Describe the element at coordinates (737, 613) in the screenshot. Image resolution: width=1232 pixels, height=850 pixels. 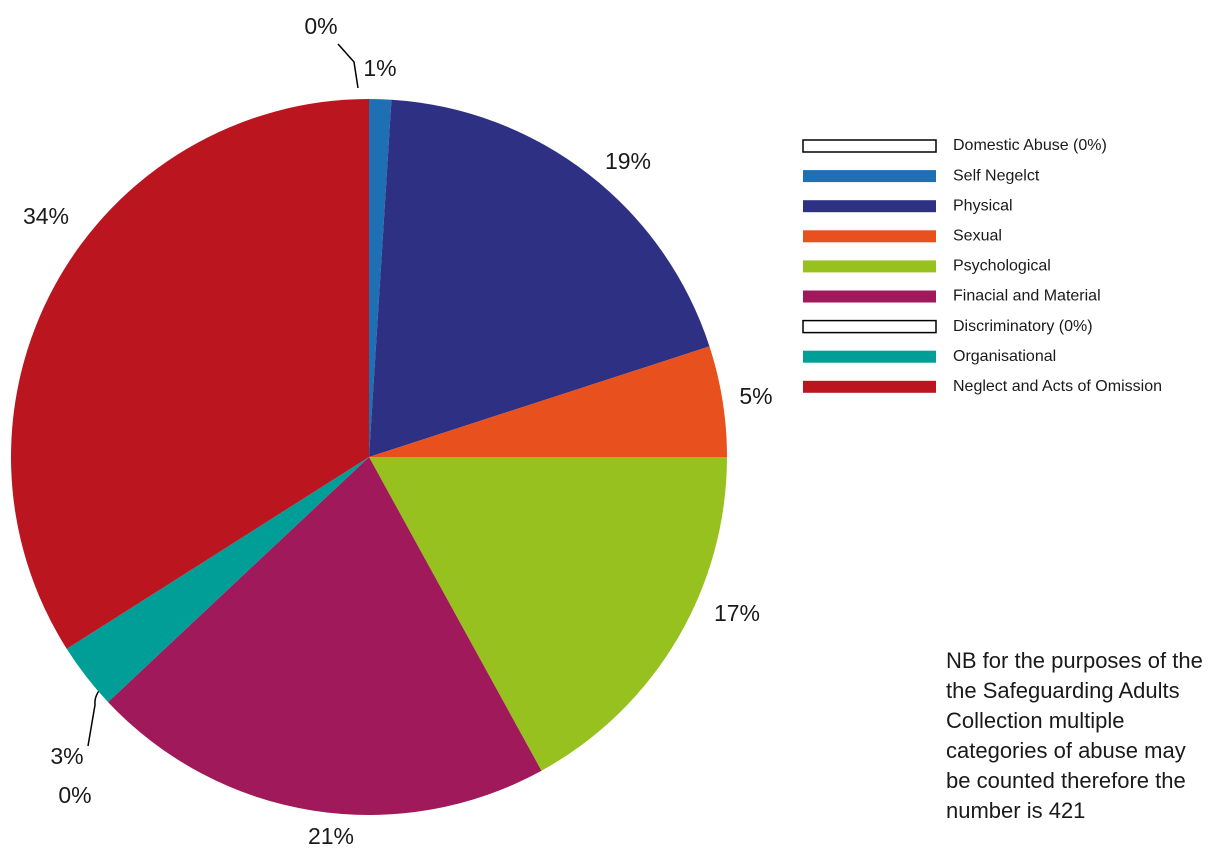
I see `data-label: 17%` at that location.